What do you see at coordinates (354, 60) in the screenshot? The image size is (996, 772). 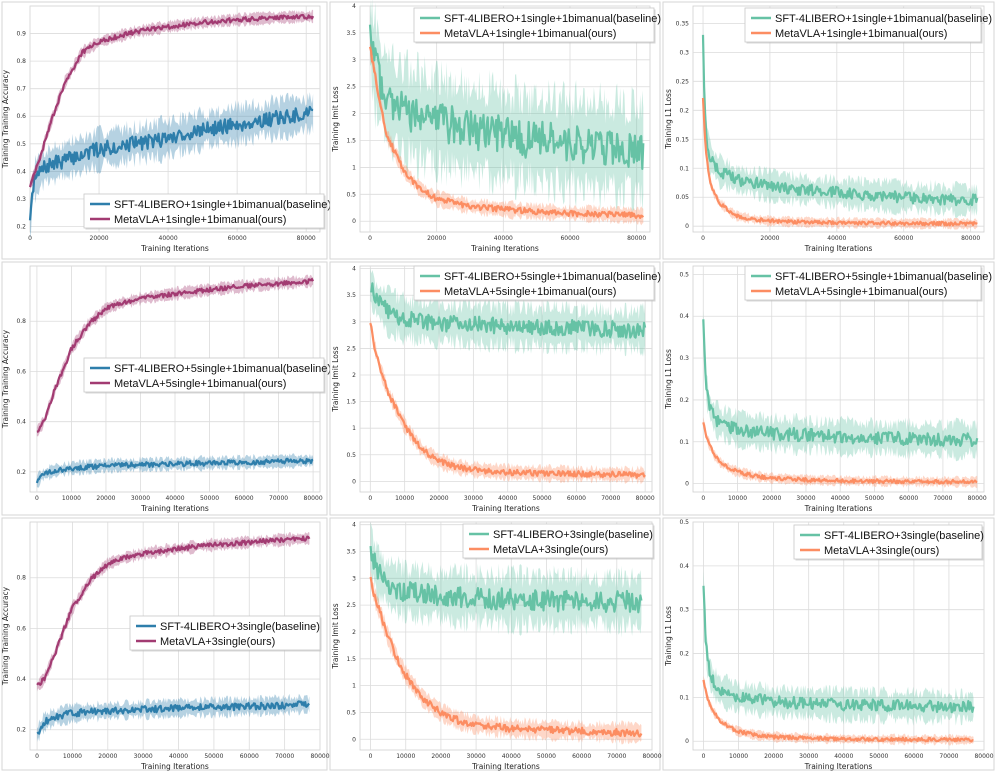 I see `y-tick-label: 3` at bounding box center [354, 60].